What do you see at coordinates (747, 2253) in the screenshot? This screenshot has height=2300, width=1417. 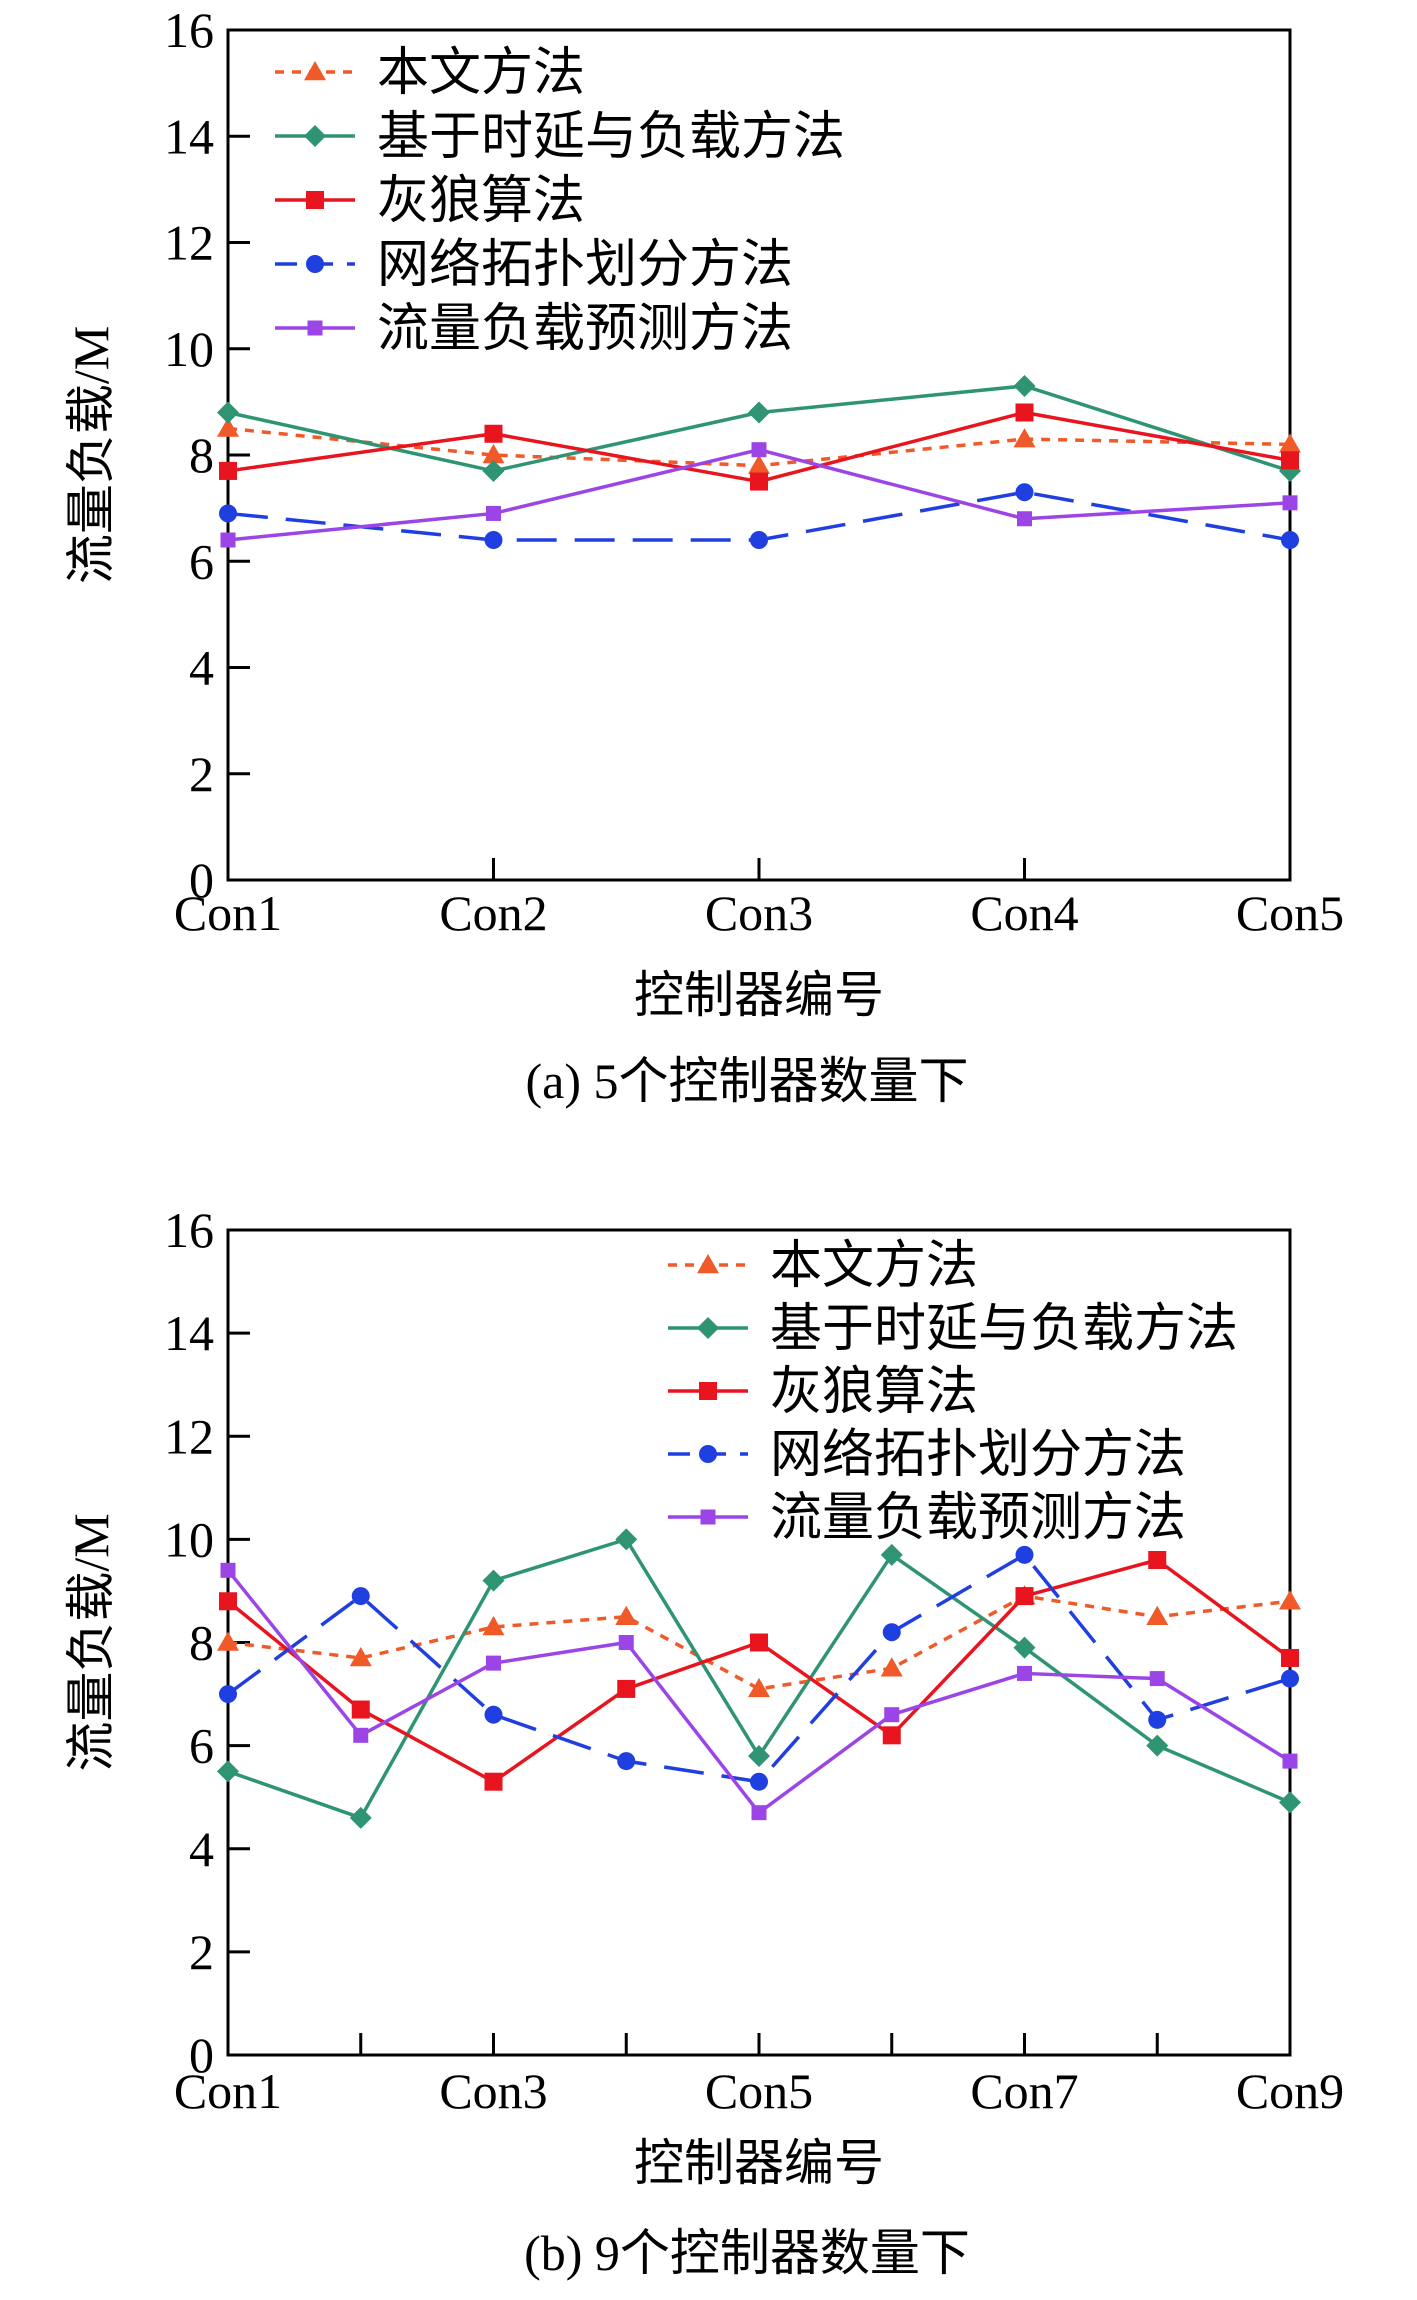 I see `figure-caption: (b) 9个控制器数量下` at bounding box center [747, 2253].